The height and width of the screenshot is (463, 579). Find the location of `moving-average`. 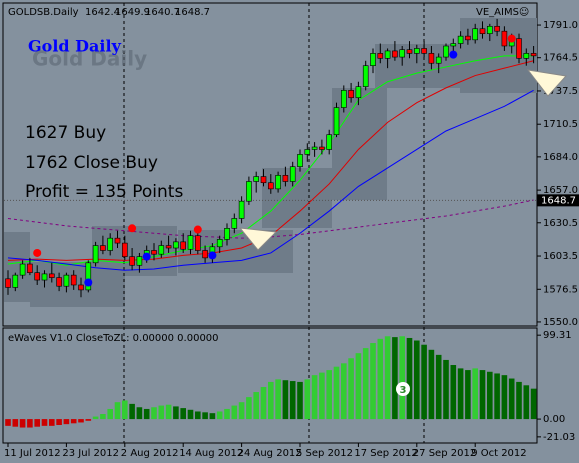

moving-average is located at coordinates (270, 219).